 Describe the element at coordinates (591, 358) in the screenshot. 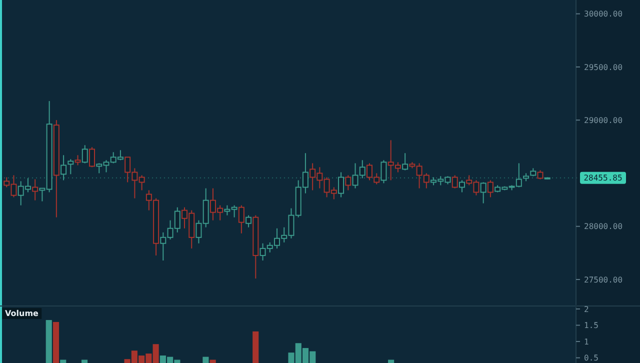

I see `y-tick-label: 0.5` at that location.